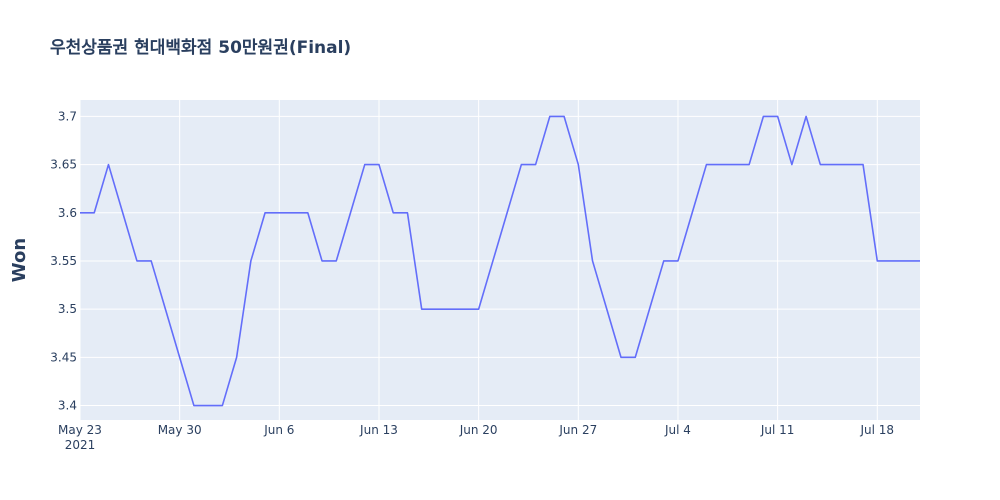 The image size is (1000, 500). I want to click on x-tick-label: Jun 6, so click(278, 430).